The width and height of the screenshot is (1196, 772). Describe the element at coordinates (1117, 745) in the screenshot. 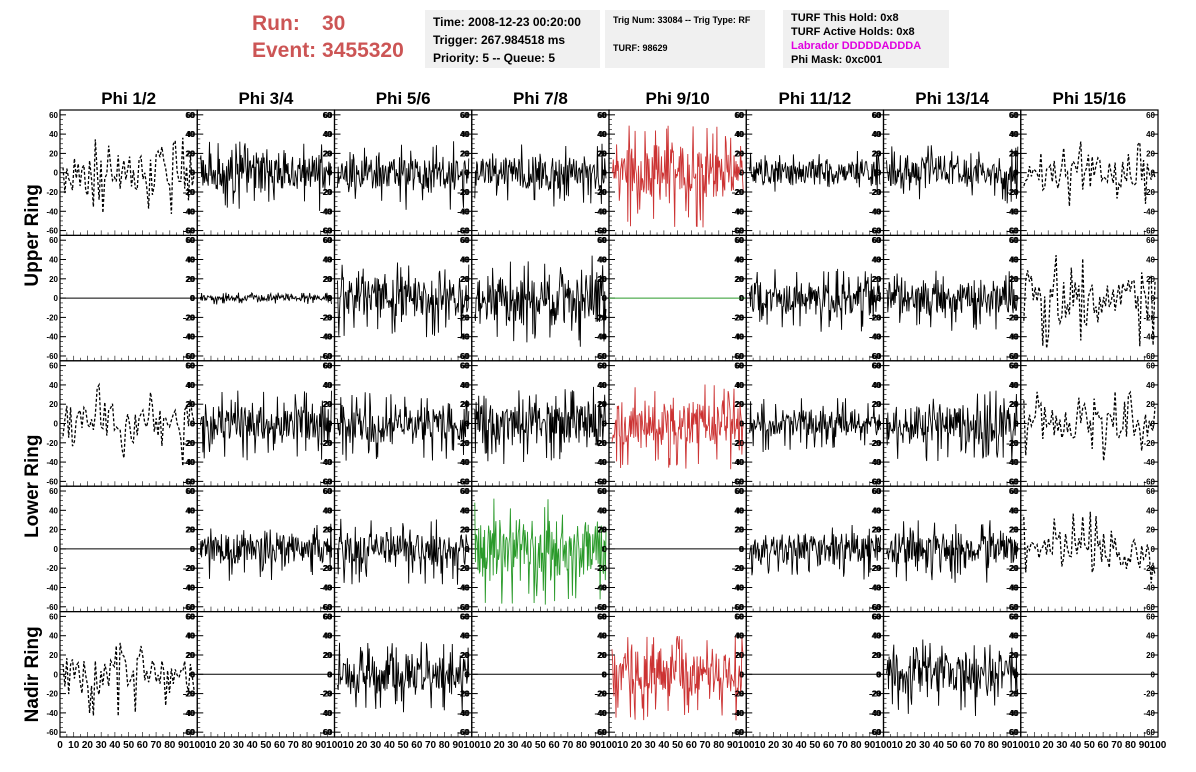

I see `x-tick-label: 70` at that location.